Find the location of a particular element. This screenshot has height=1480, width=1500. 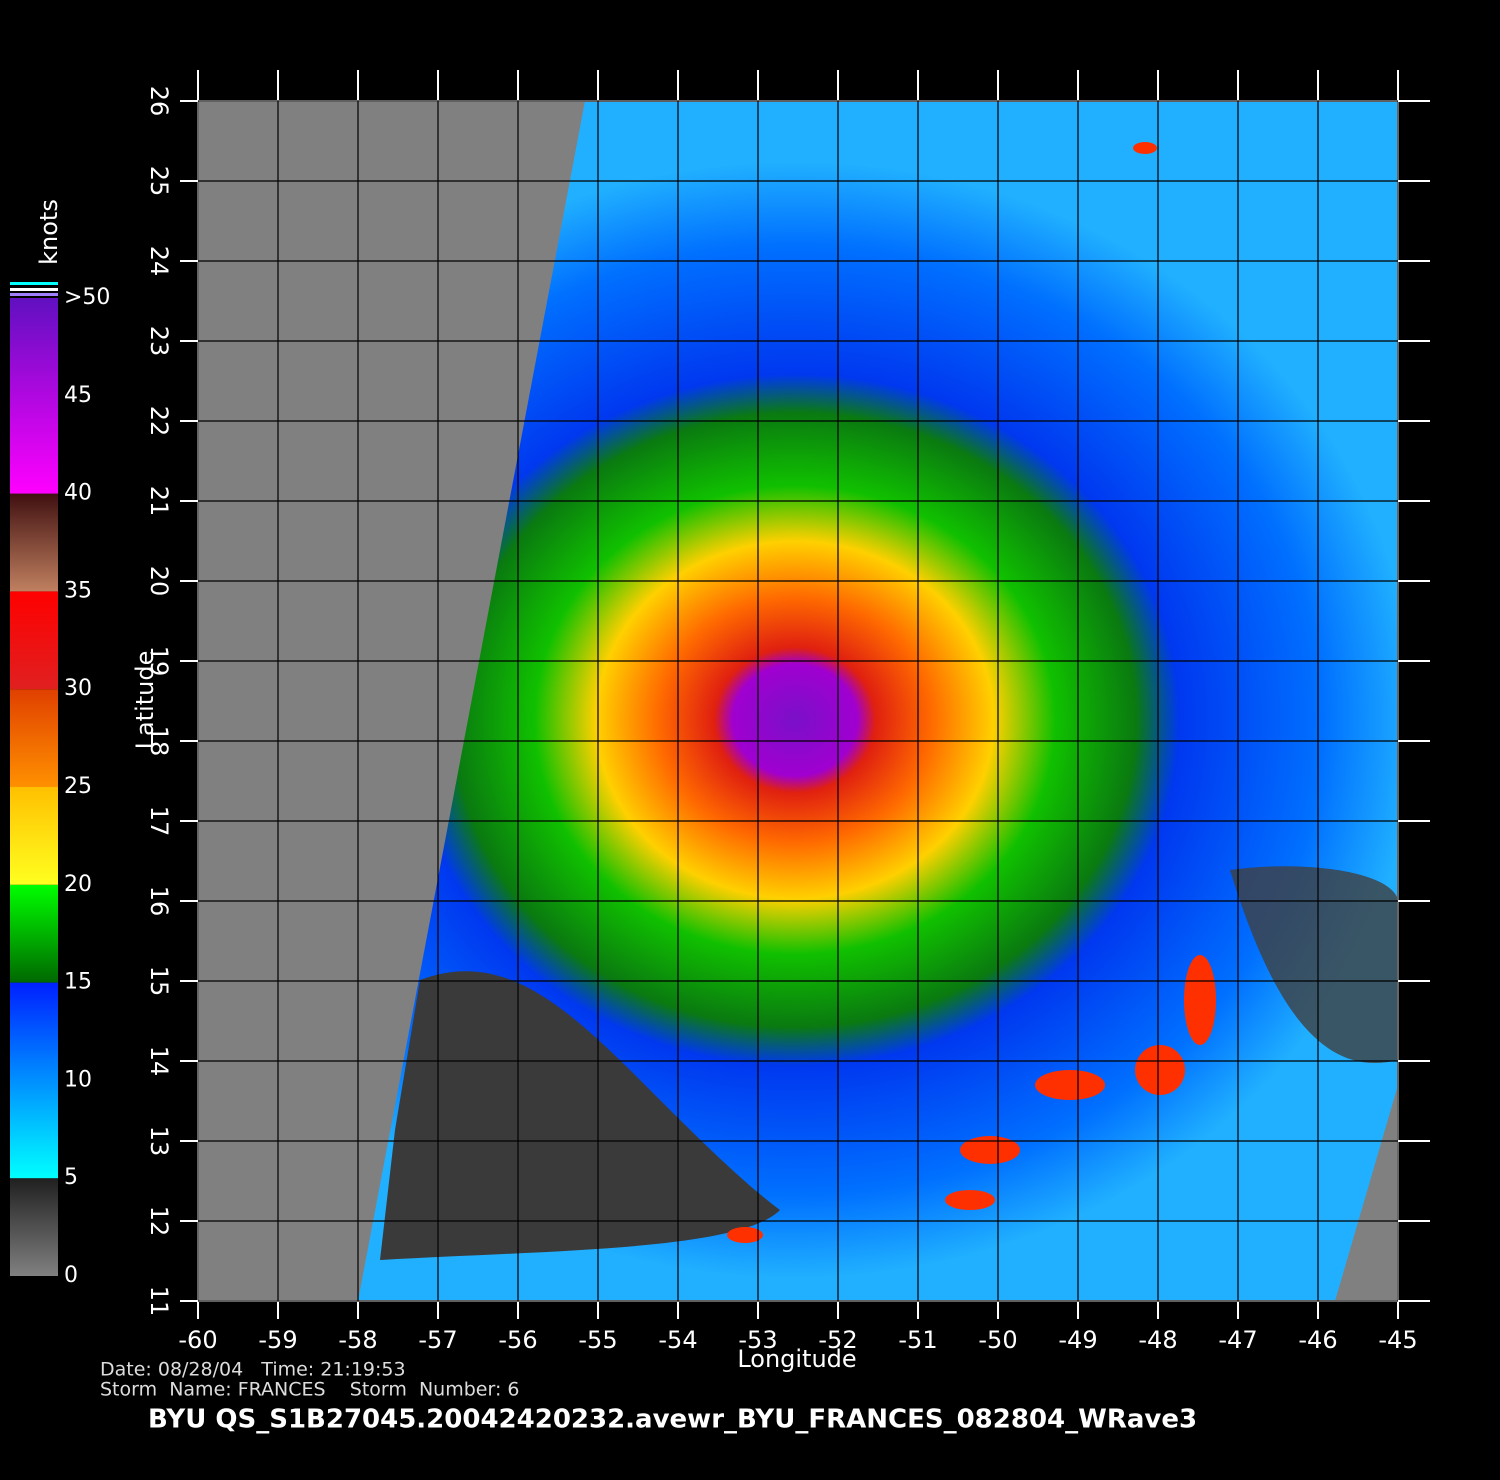

y-tick-label: 15 is located at coordinates (159, 981).